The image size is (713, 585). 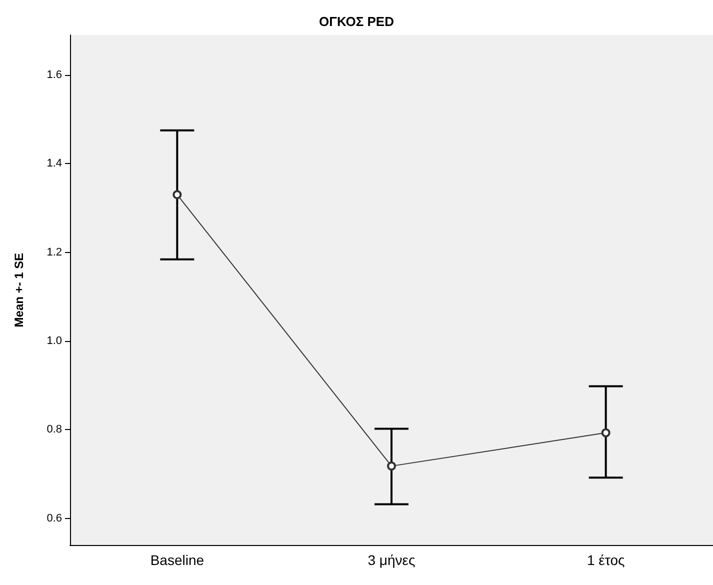 What do you see at coordinates (19, 290) in the screenshot?
I see `y-axis-title: Mean +- 1 SE` at bounding box center [19, 290].